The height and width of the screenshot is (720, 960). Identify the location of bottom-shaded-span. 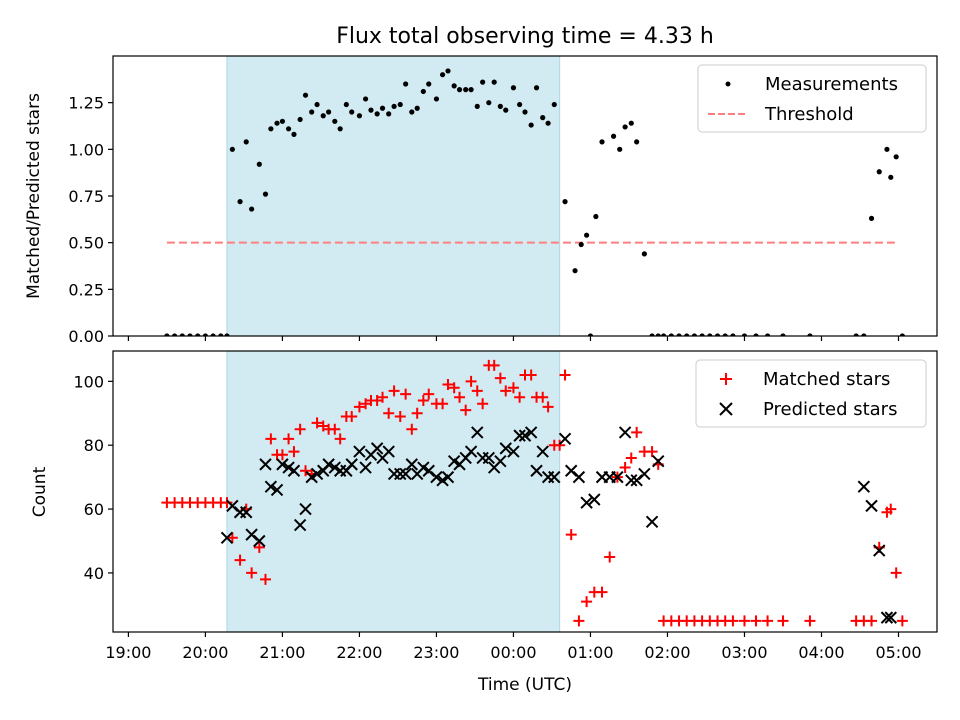
(393, 491).